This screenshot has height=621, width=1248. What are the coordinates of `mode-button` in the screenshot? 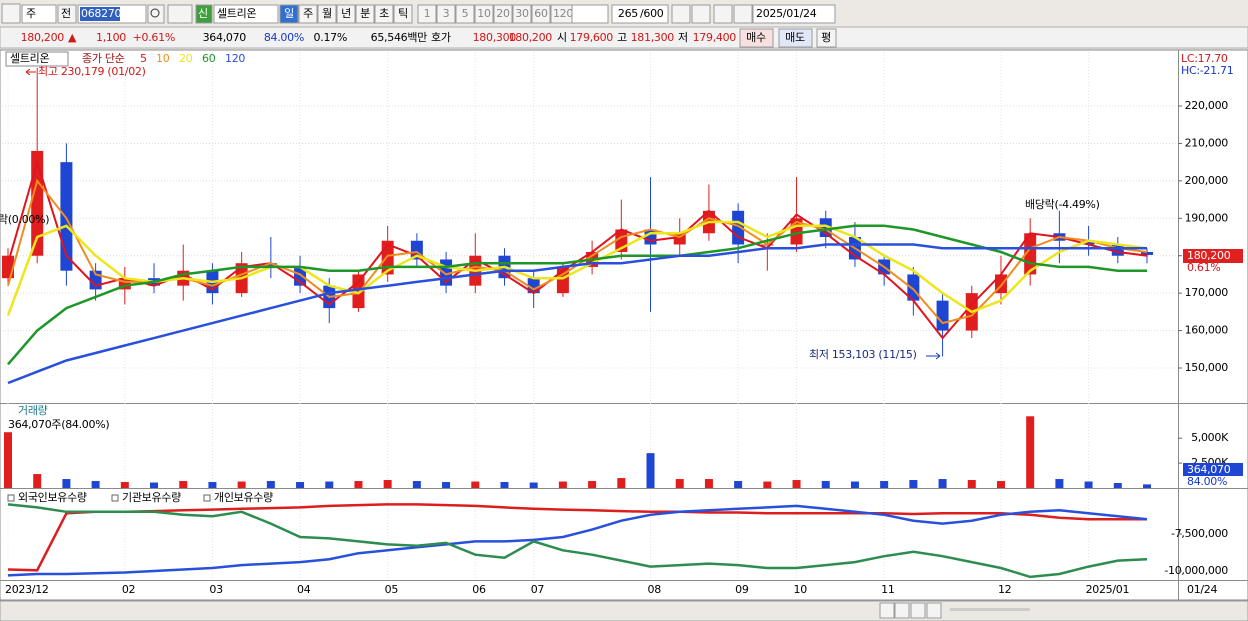 It's located at (67, 14).